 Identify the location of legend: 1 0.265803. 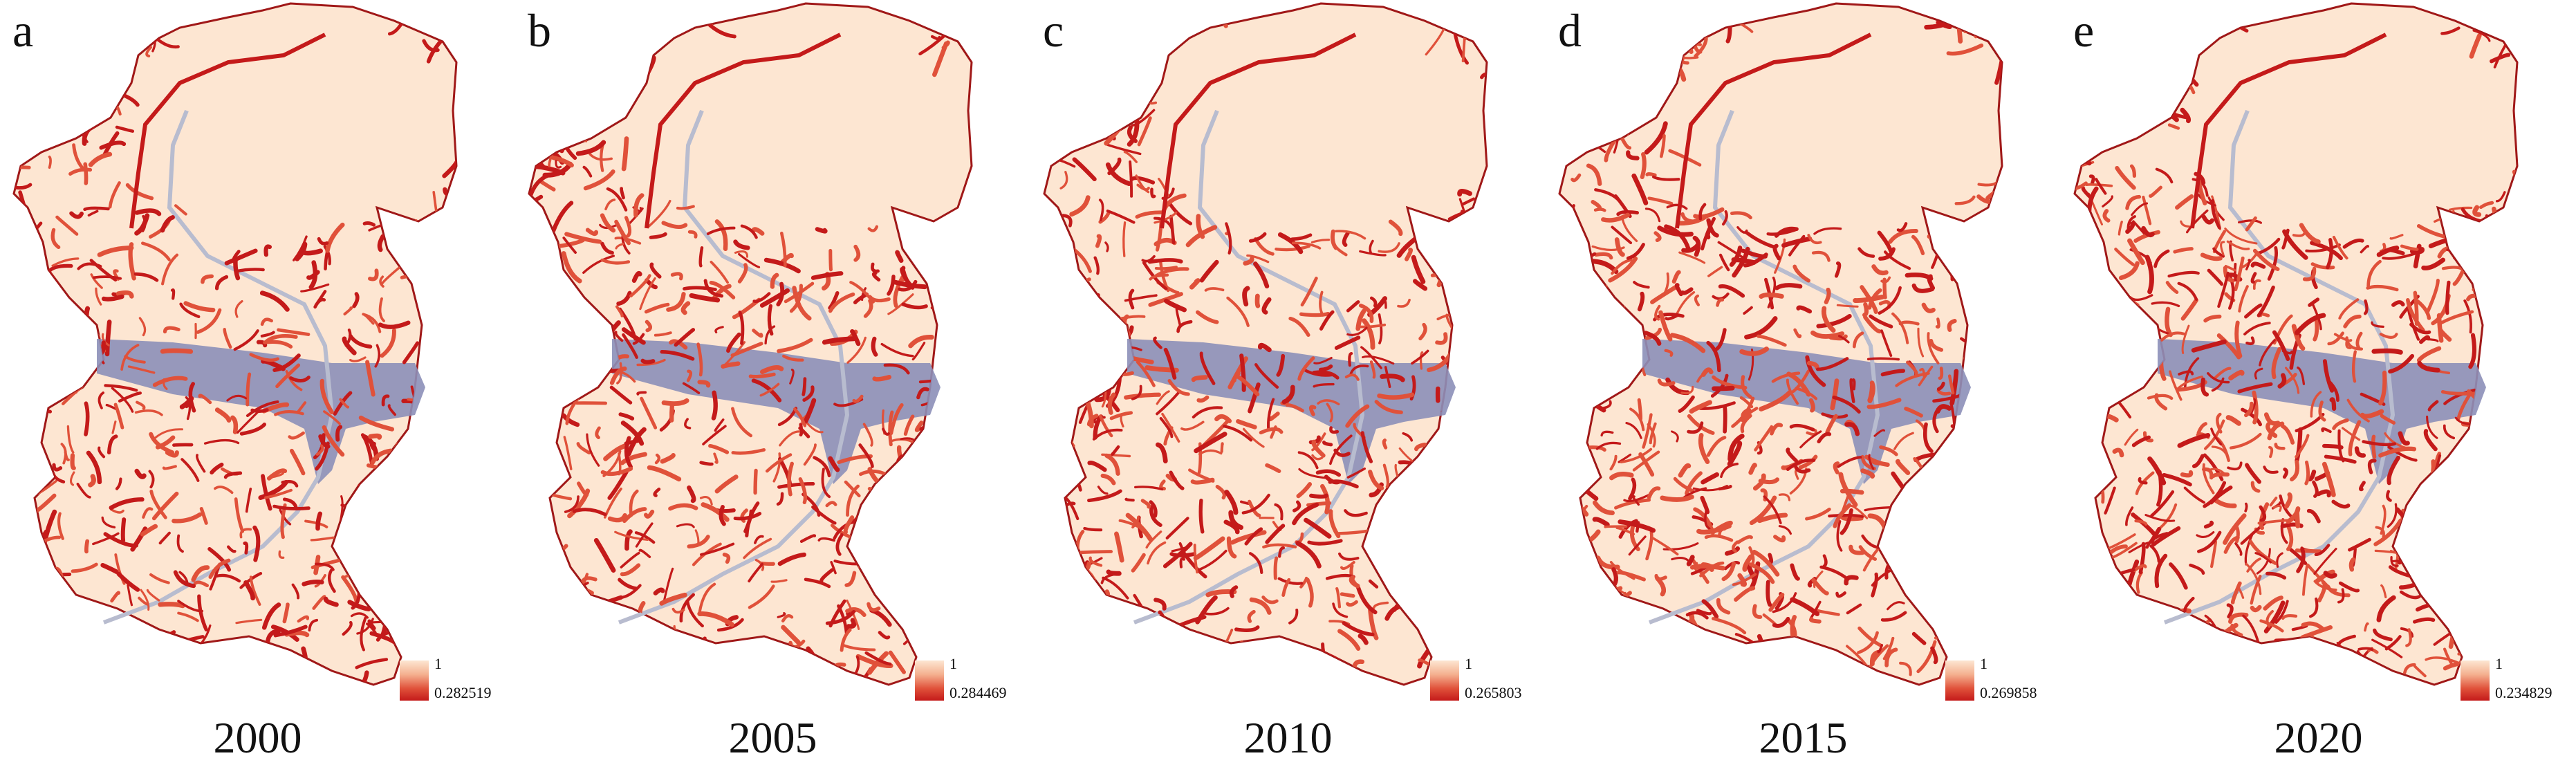
(1485, 679).